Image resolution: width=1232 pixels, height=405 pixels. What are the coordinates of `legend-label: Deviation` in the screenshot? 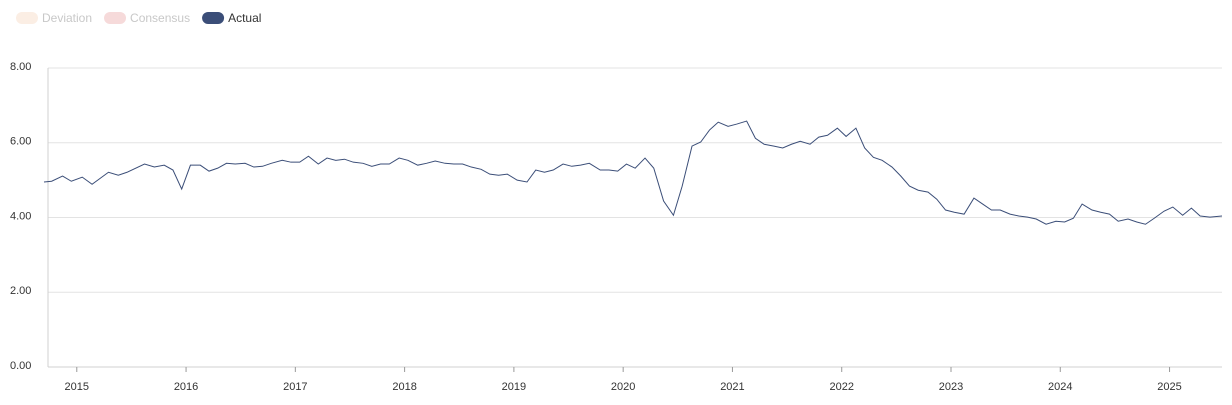 It's located at (67, 18).